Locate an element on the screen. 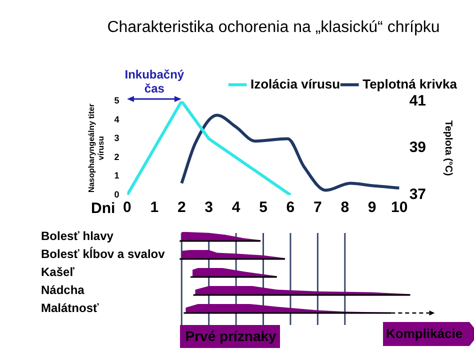 Image resolution: width=474 pixels, height=355 pixels. x-tick-label: 6 is located at coordinates (290, 207).